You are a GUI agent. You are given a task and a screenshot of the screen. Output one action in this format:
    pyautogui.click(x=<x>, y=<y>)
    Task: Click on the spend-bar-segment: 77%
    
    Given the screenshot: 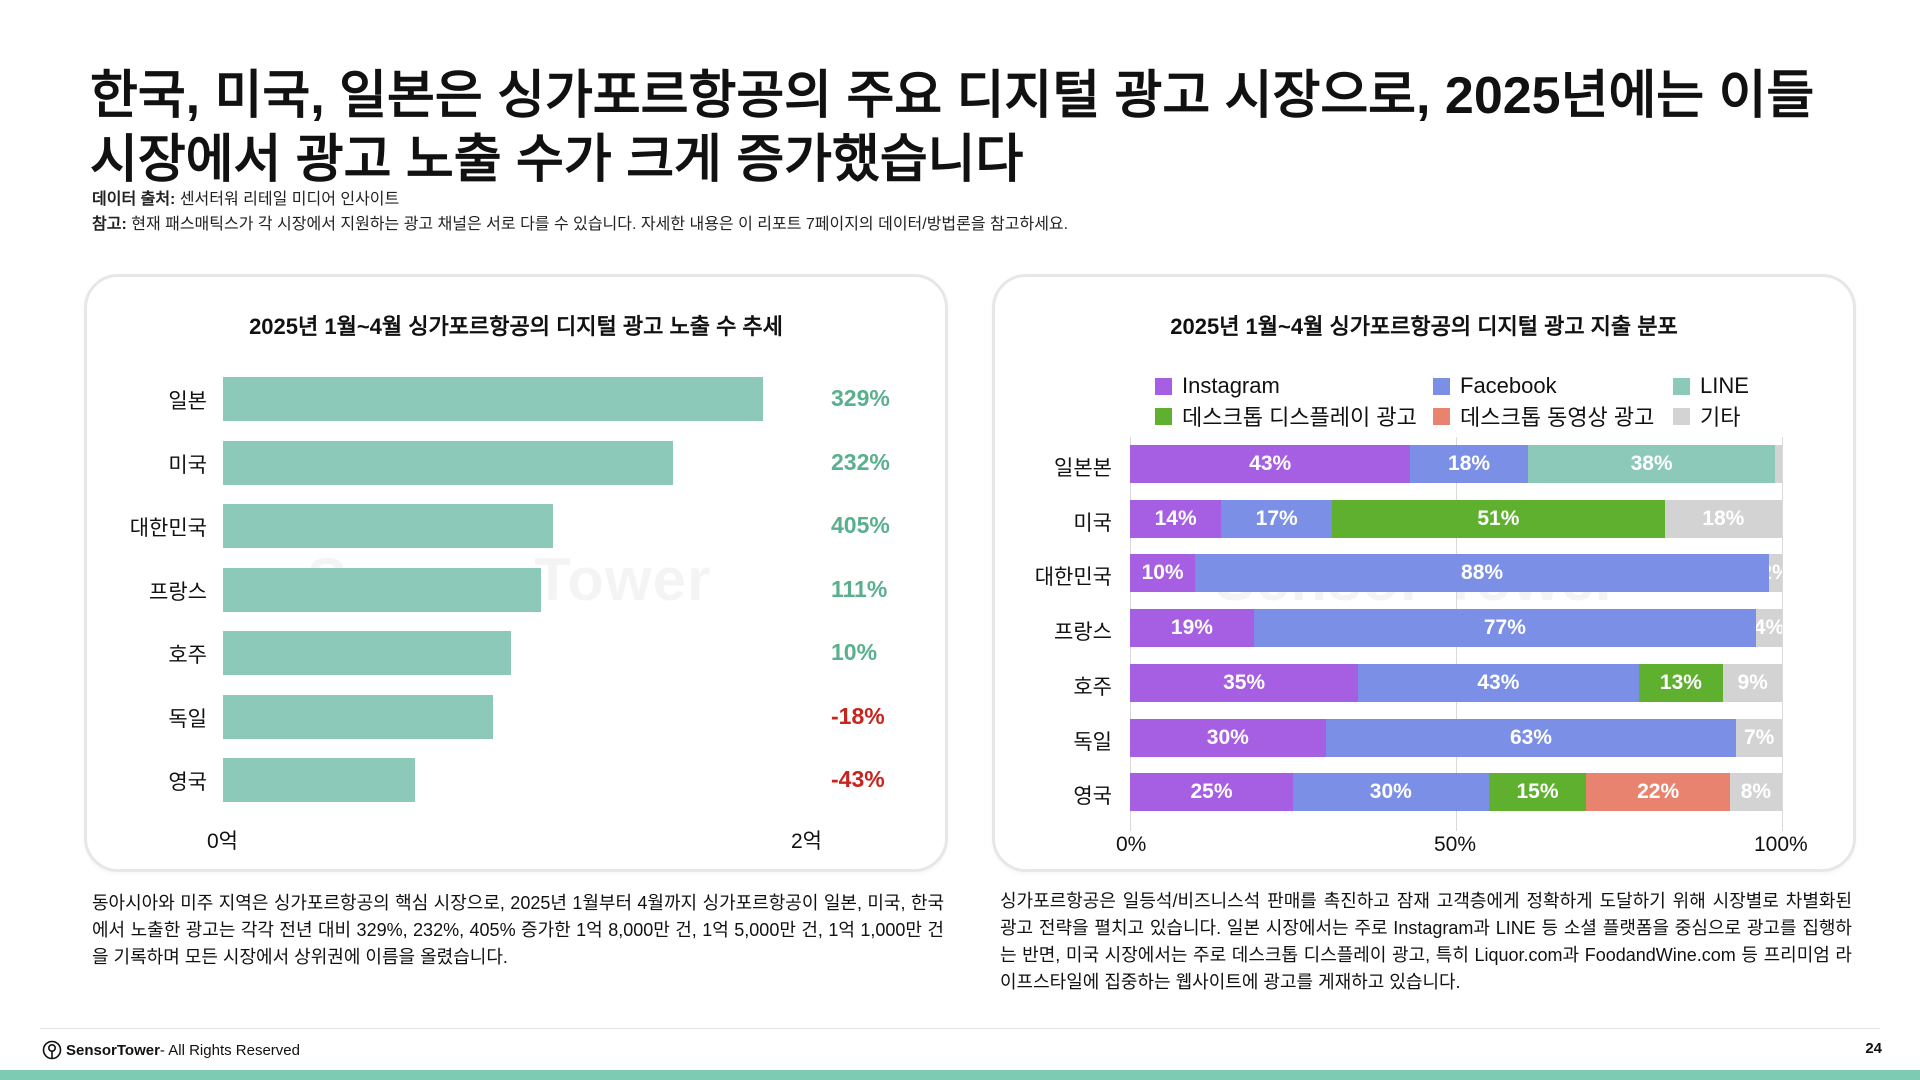 What is the action you would take?
    pyautogui.click(x=1504, y=628)
    